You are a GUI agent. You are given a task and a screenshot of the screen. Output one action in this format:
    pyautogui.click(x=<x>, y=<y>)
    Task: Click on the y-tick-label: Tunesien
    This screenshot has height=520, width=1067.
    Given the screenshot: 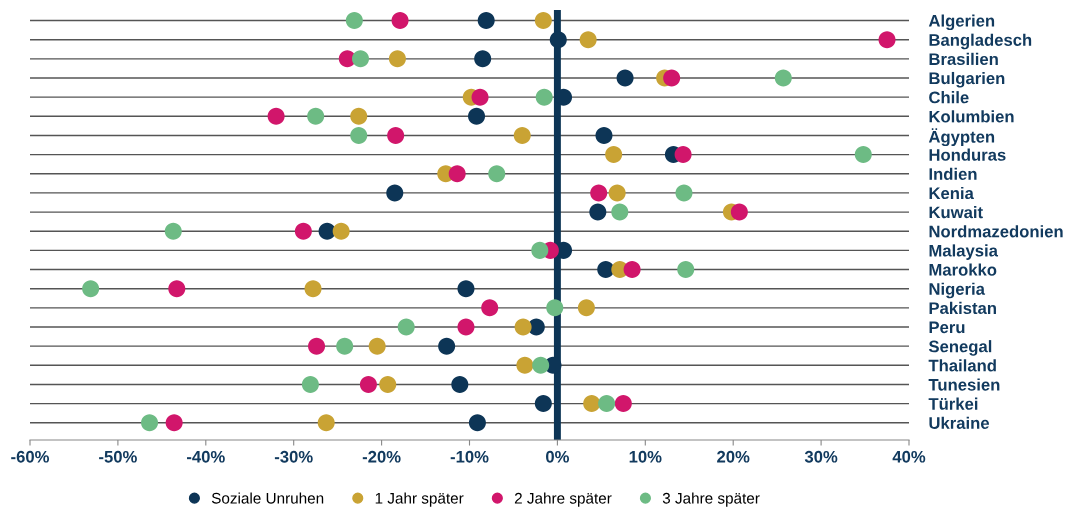 What is the action you would take?
    pyautogui.click(x=964, y=384)
    